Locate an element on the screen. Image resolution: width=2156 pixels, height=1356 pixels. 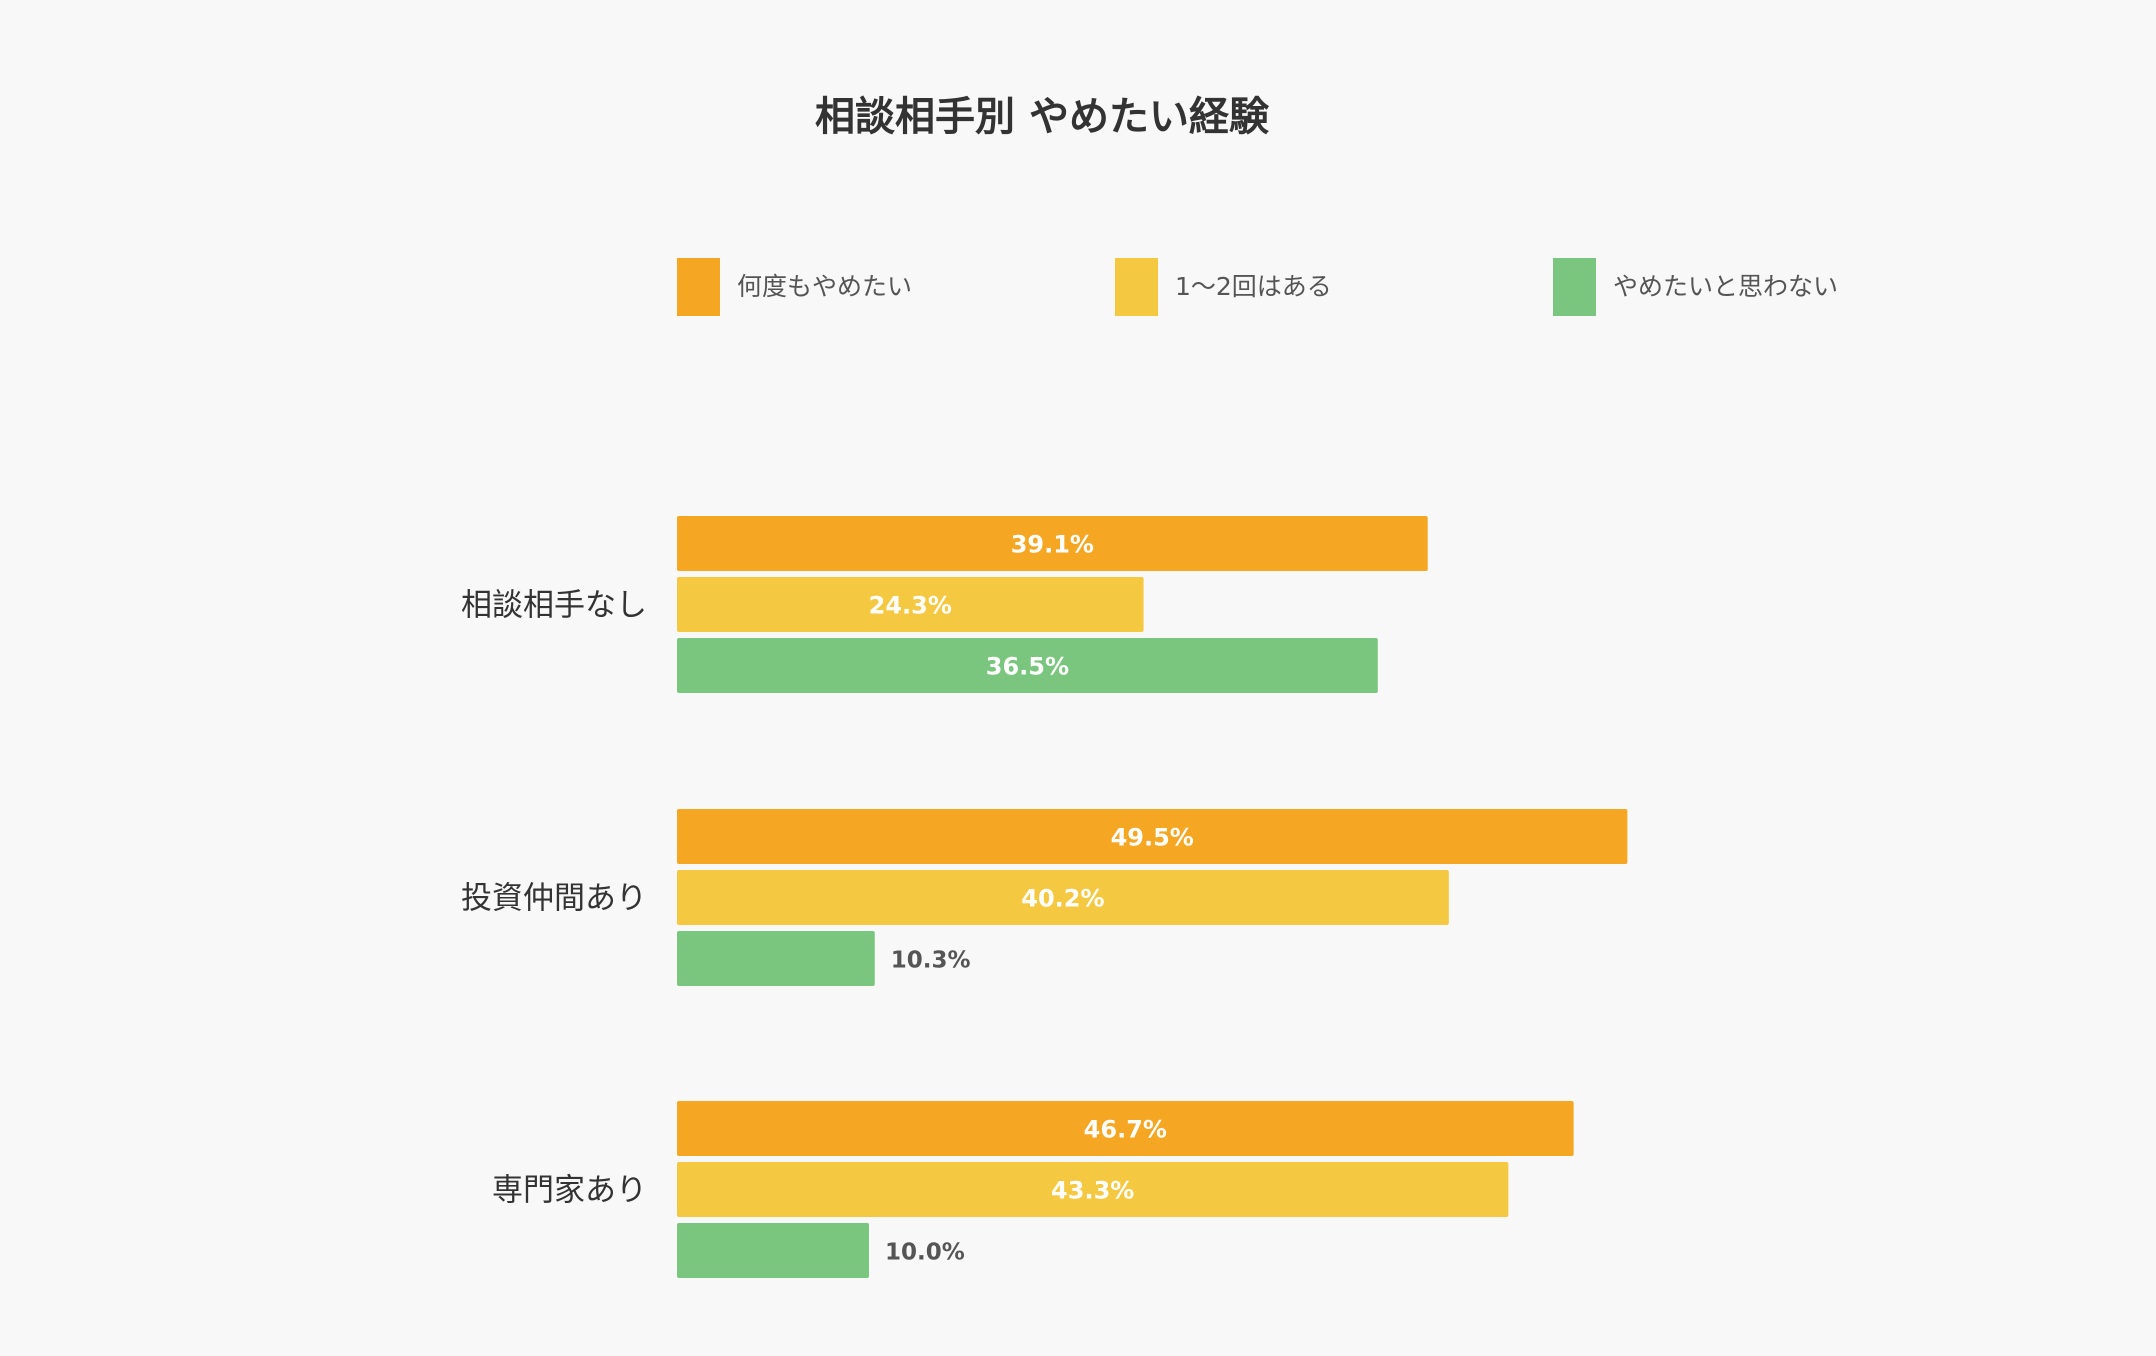
bar-value-label: 10.0% is located at coordinates (925, 1253).